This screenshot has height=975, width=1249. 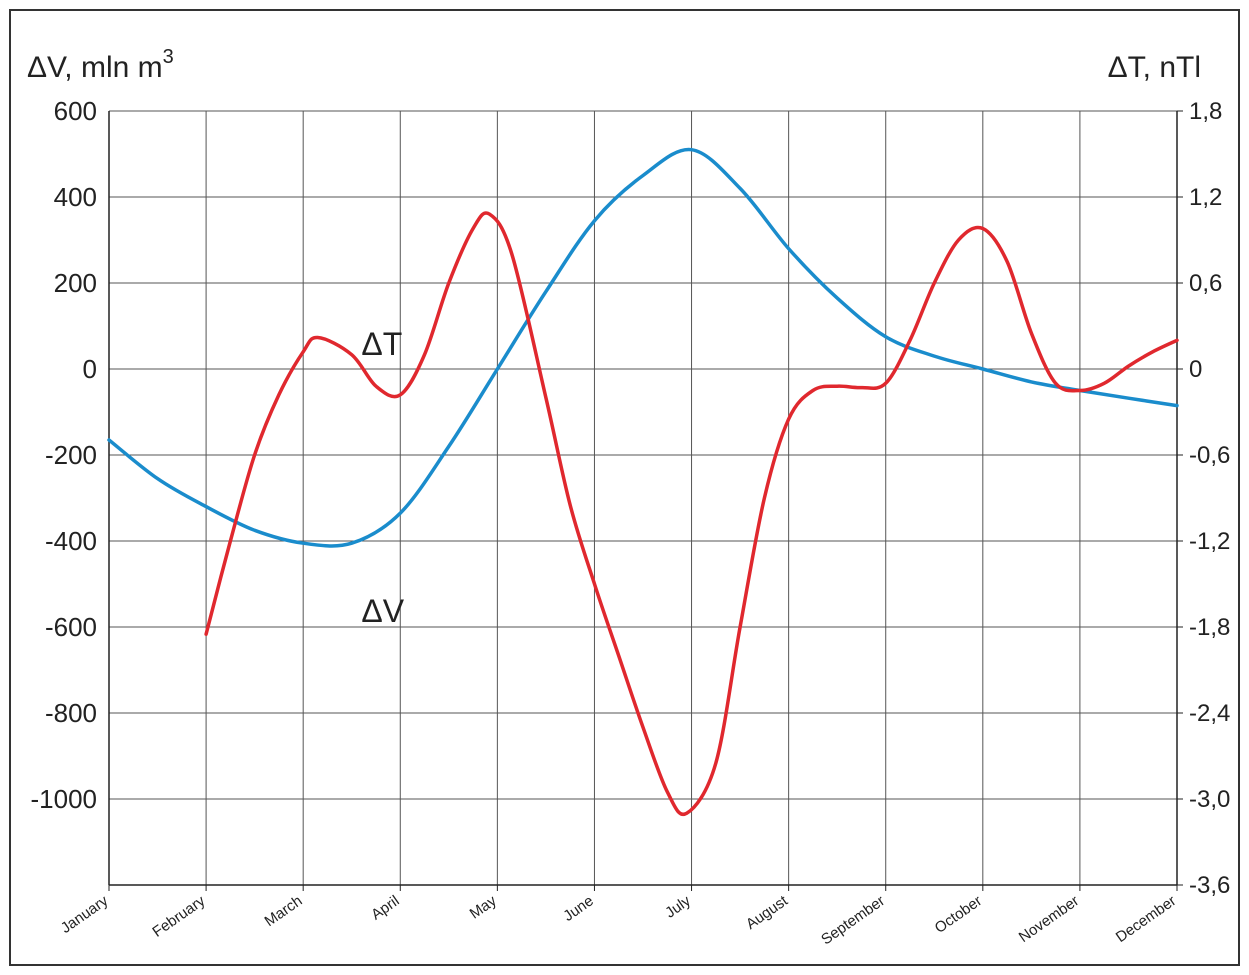 What do you see at coordinates (1209, 713) in the screenshot?
I see `right-tick-label: -2,4` at bounding box center [1209, 713].